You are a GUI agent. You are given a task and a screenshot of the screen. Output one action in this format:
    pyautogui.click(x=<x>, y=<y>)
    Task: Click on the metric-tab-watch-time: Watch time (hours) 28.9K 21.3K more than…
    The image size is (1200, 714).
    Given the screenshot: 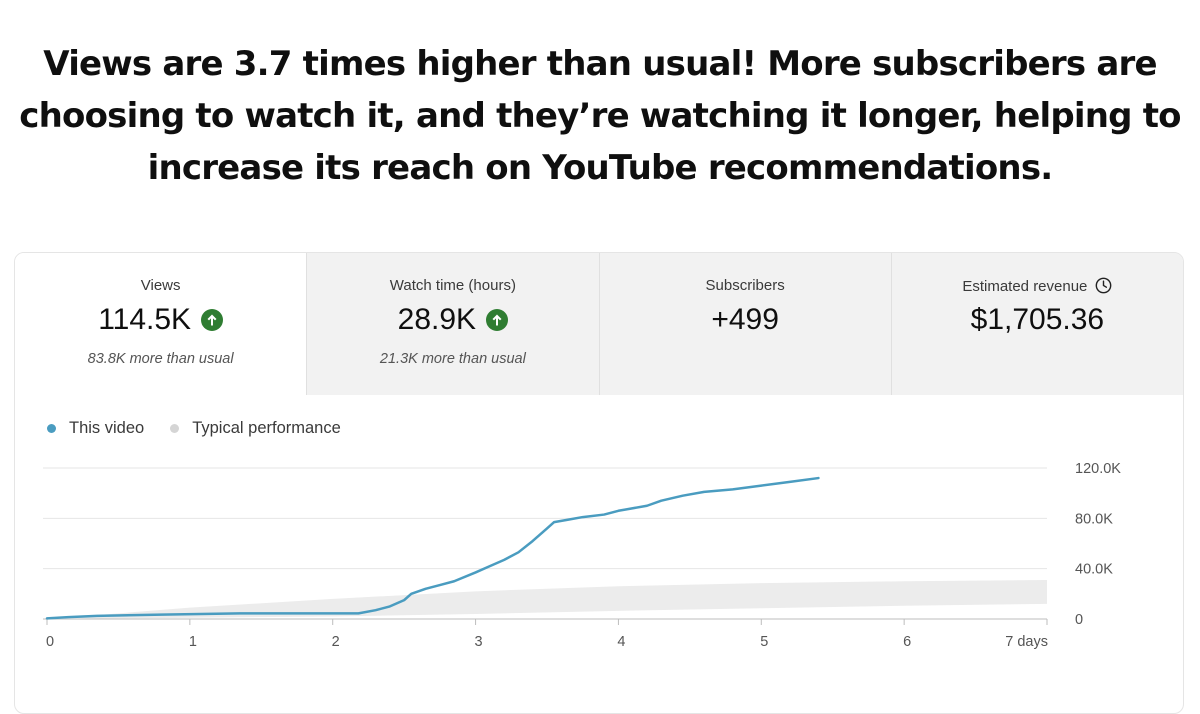 What is the action you would take?
    pyautogui.click(x=453, y=324)
    